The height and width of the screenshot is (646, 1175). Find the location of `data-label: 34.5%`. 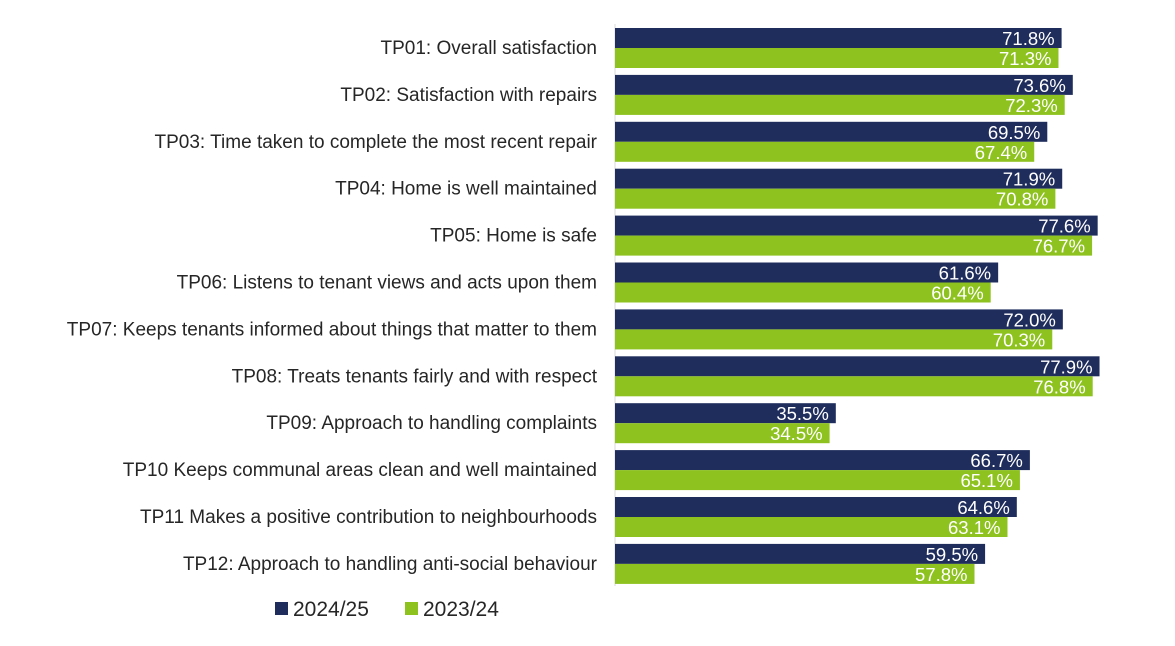

data-label: 34.5% is located at coordinates (796, 433).